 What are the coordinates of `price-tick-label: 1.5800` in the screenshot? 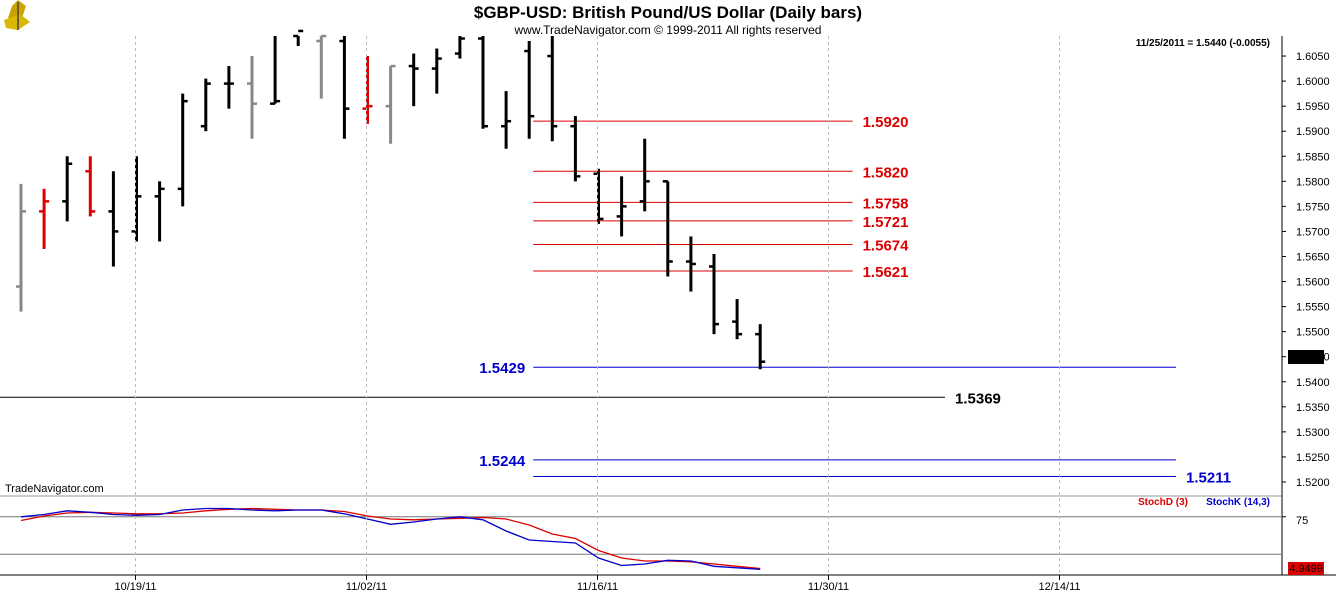 It's located at (1313, 182).